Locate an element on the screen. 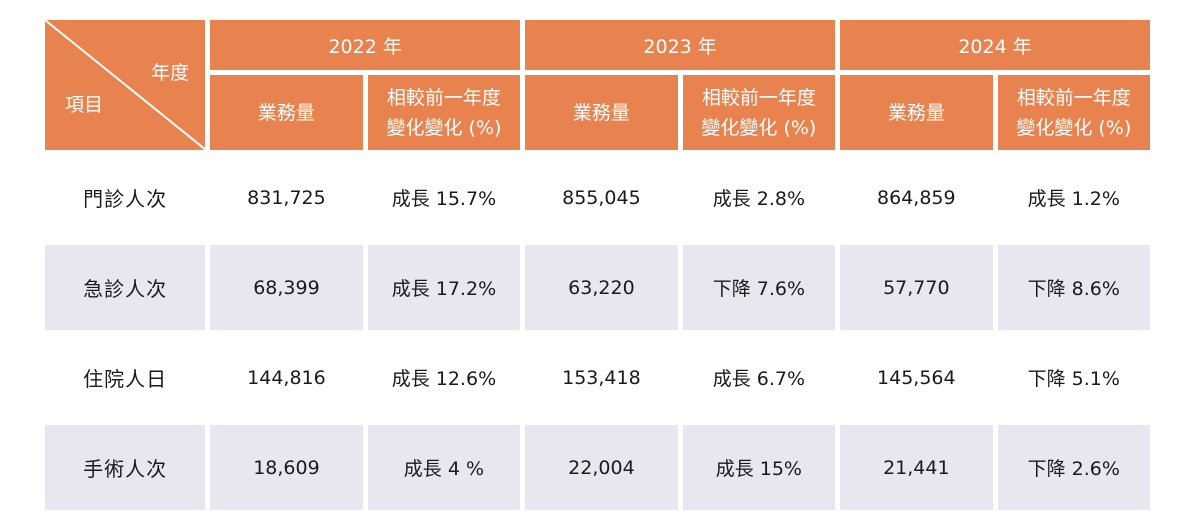  table-cell: 864,859 is located at coordinates (916, 197).